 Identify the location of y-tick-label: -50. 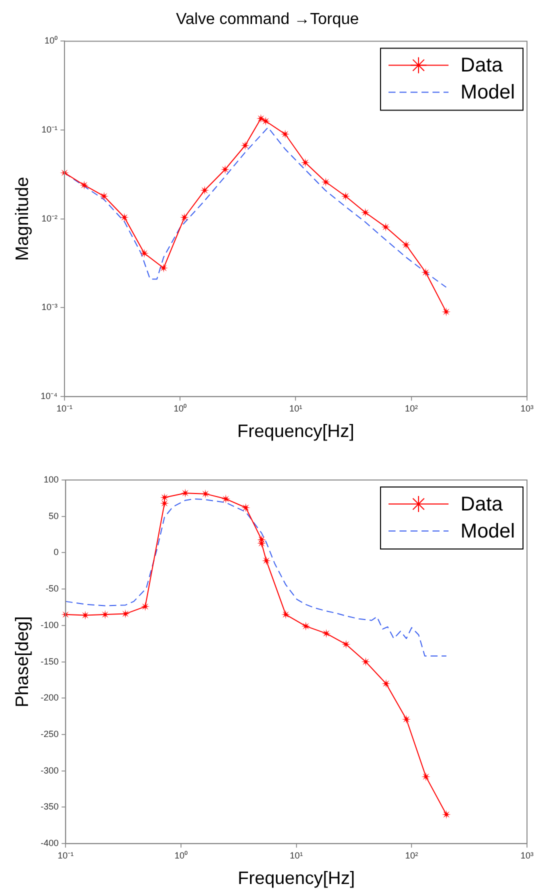
(52, 589).